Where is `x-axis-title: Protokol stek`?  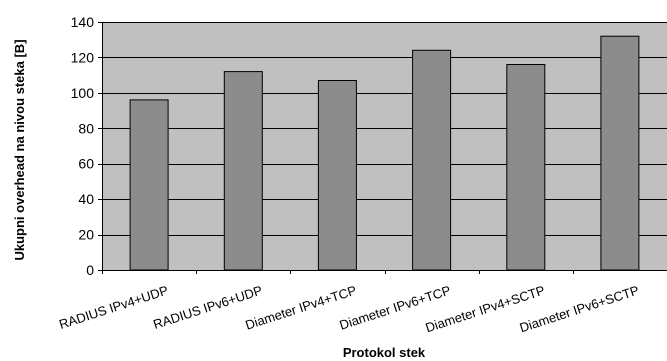 x-axis-title: Protokol stek is located at coordinates (384, 352).